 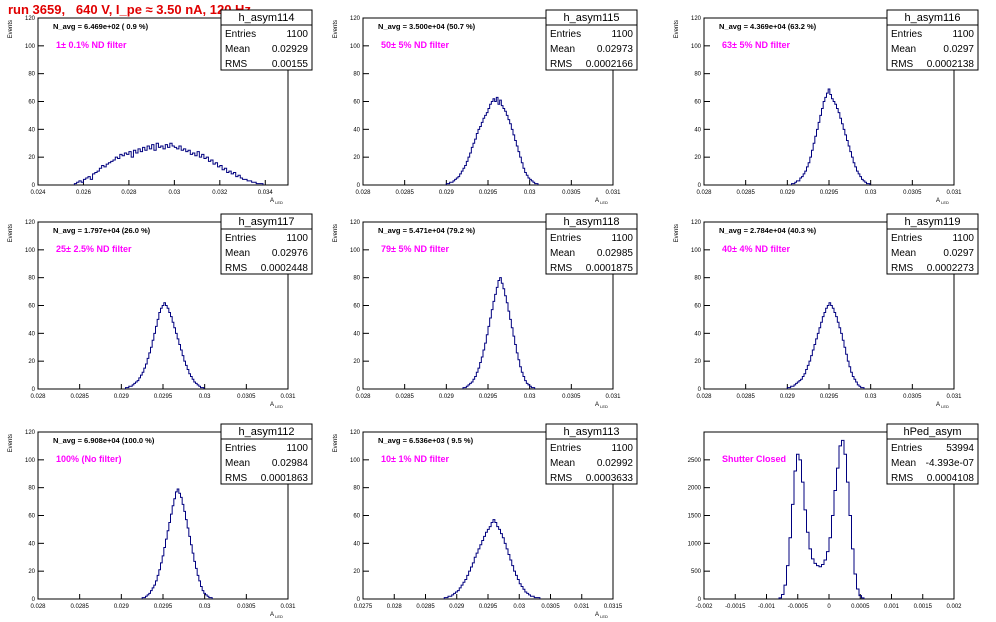 What do you see at coordinates (735, 607) in the screenshot?
I see `x-tick-label: -0.0015` at bounding box center [735, 607].